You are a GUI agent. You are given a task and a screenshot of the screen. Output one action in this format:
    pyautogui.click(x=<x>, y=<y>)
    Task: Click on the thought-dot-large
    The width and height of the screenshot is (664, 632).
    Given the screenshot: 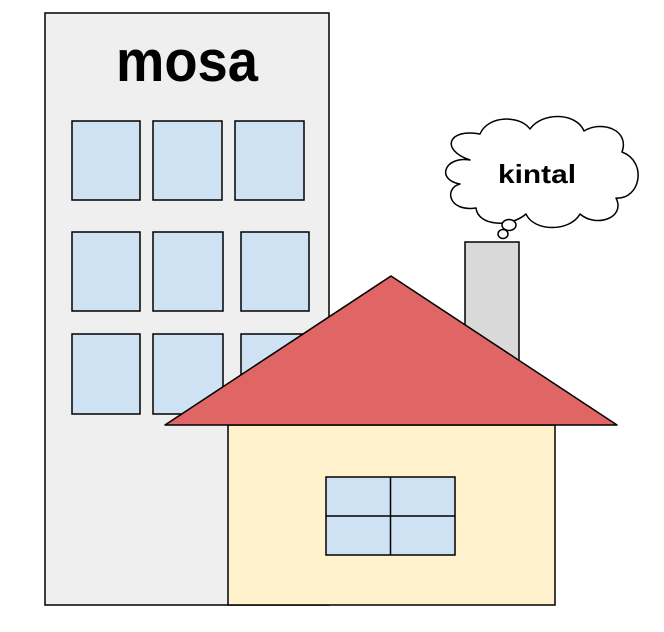 What is the action you would take?
    pyautogui.click(x=509, y=225)
    